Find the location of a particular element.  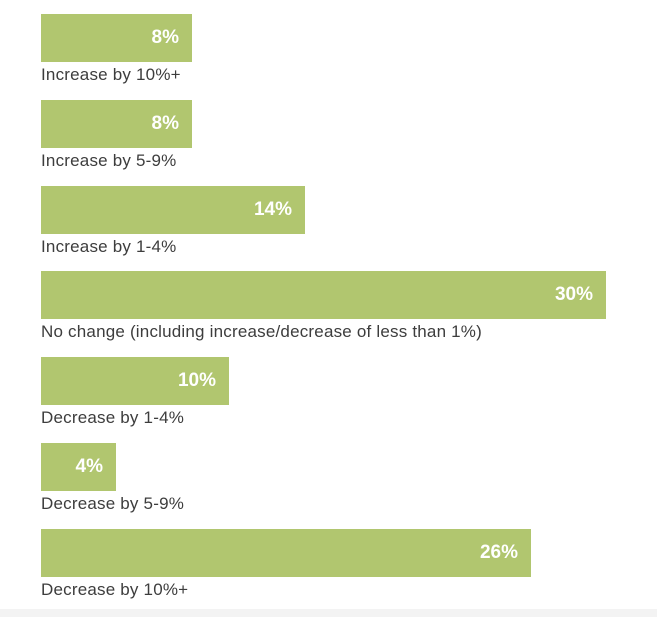

bar-value-label: 4% is located at coordinates (89, 466).